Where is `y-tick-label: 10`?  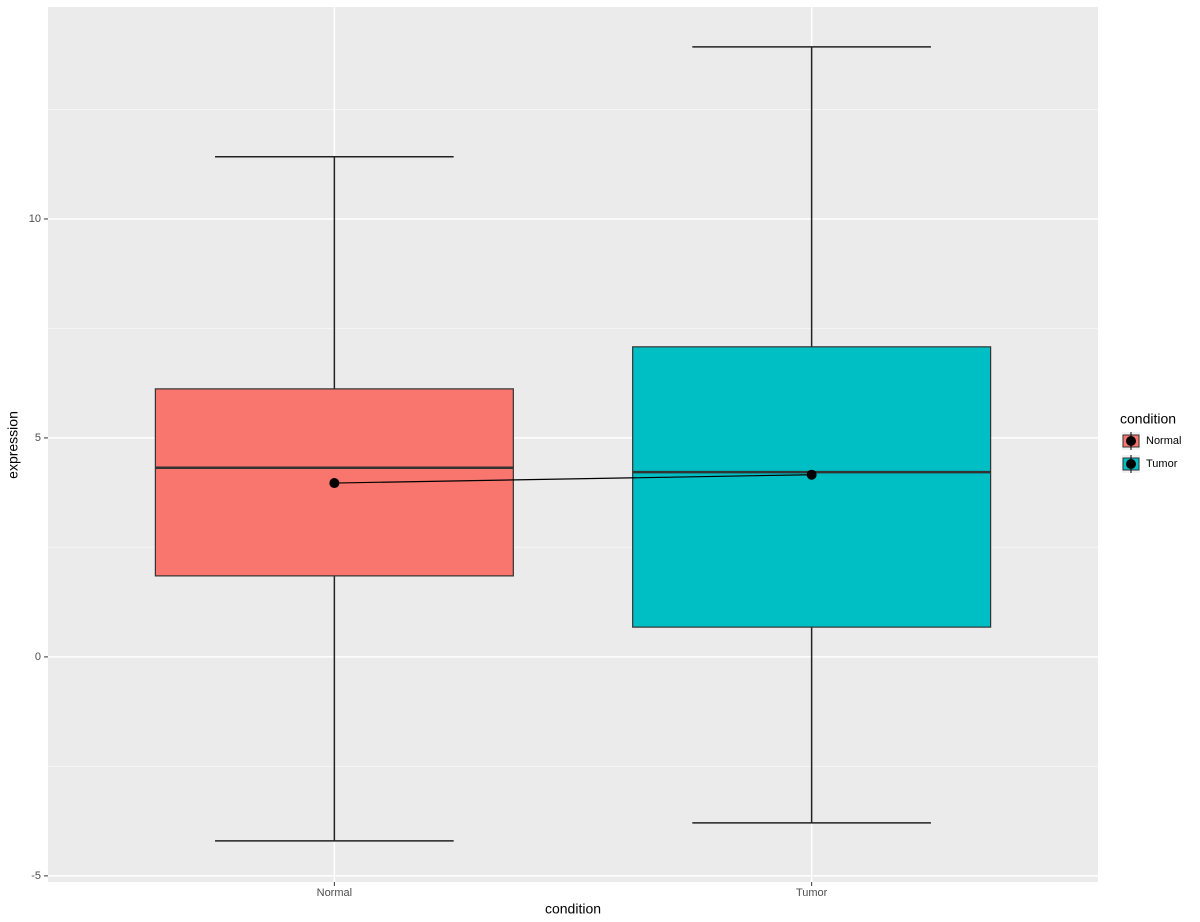
y-tick-label: 10 is located at coordinates (35, 219).